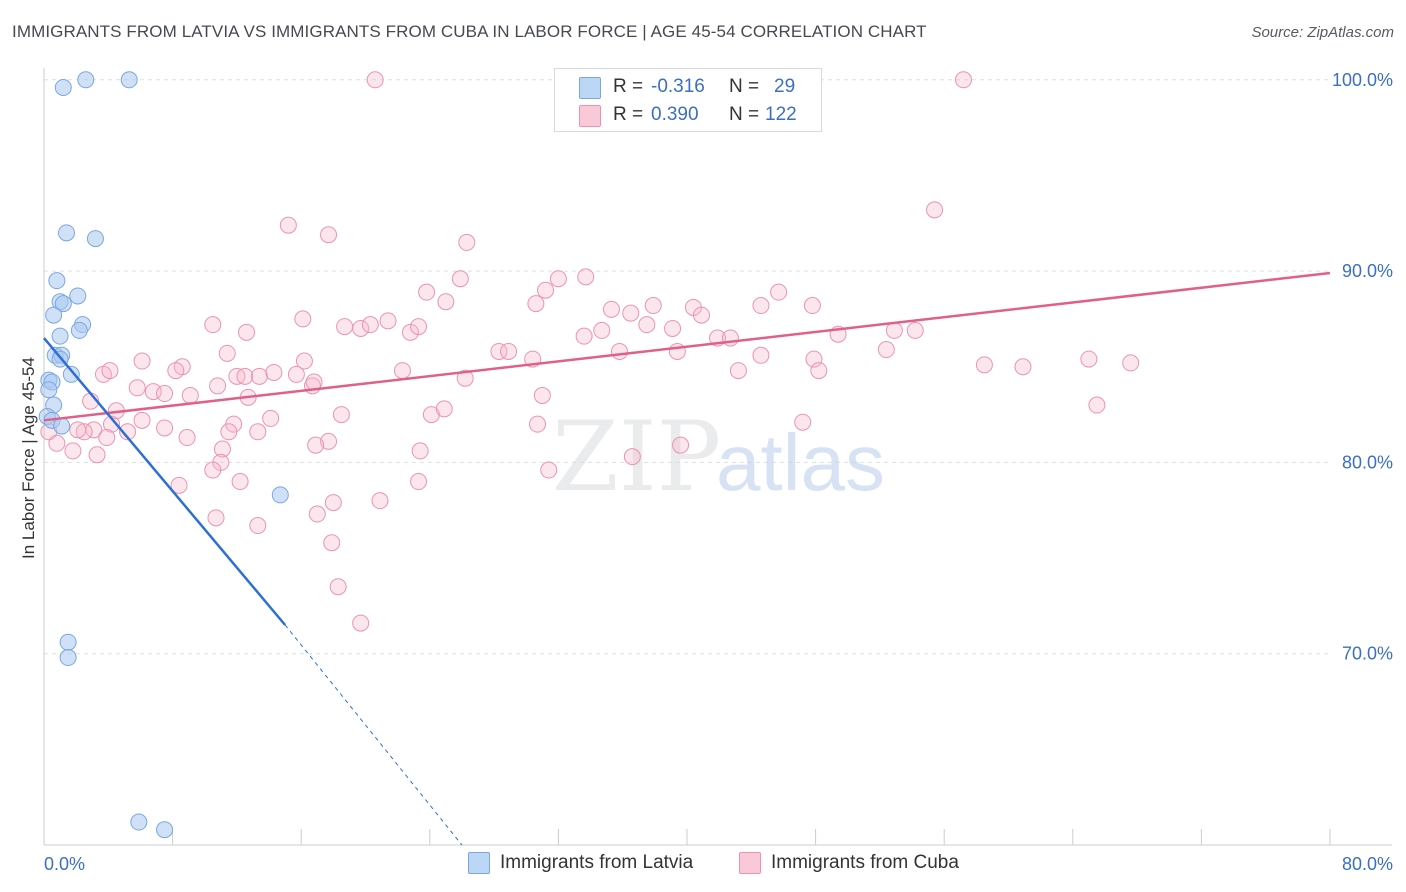 The image size is (1406, 892). Describe the element at coordinates (1322, 32) in the screenshot. I see `source-credit: Source: ZipAtlas.com` at that location.